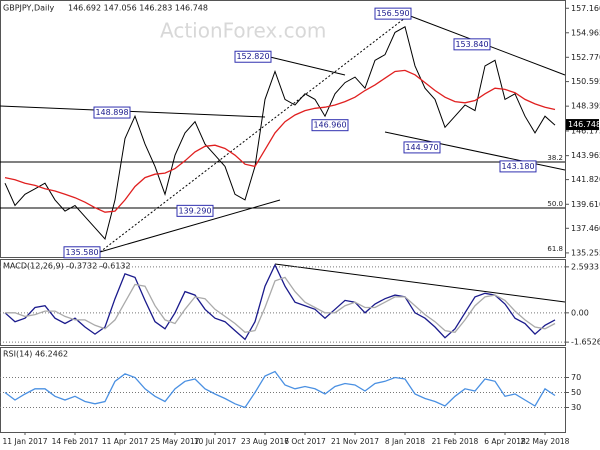  Describe the element at coordinates (555, 249) in the screenshot. I see `fib-label: 61.8` at that location.